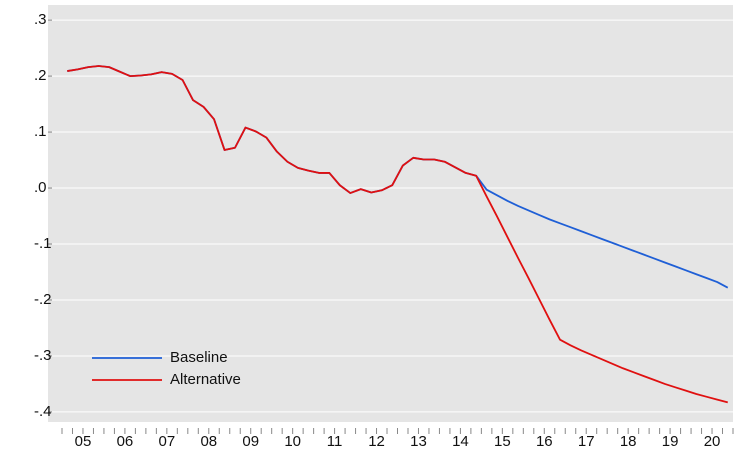  I want to click on y-tick-label: .3, so click(40, 19).